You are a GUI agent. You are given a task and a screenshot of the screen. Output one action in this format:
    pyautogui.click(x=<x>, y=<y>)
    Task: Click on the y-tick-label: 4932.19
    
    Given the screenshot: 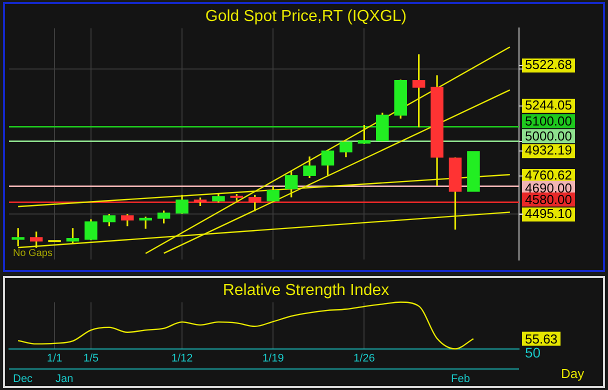 What is the action you would take?
    pyautogui.click(x=548, y=150)
    